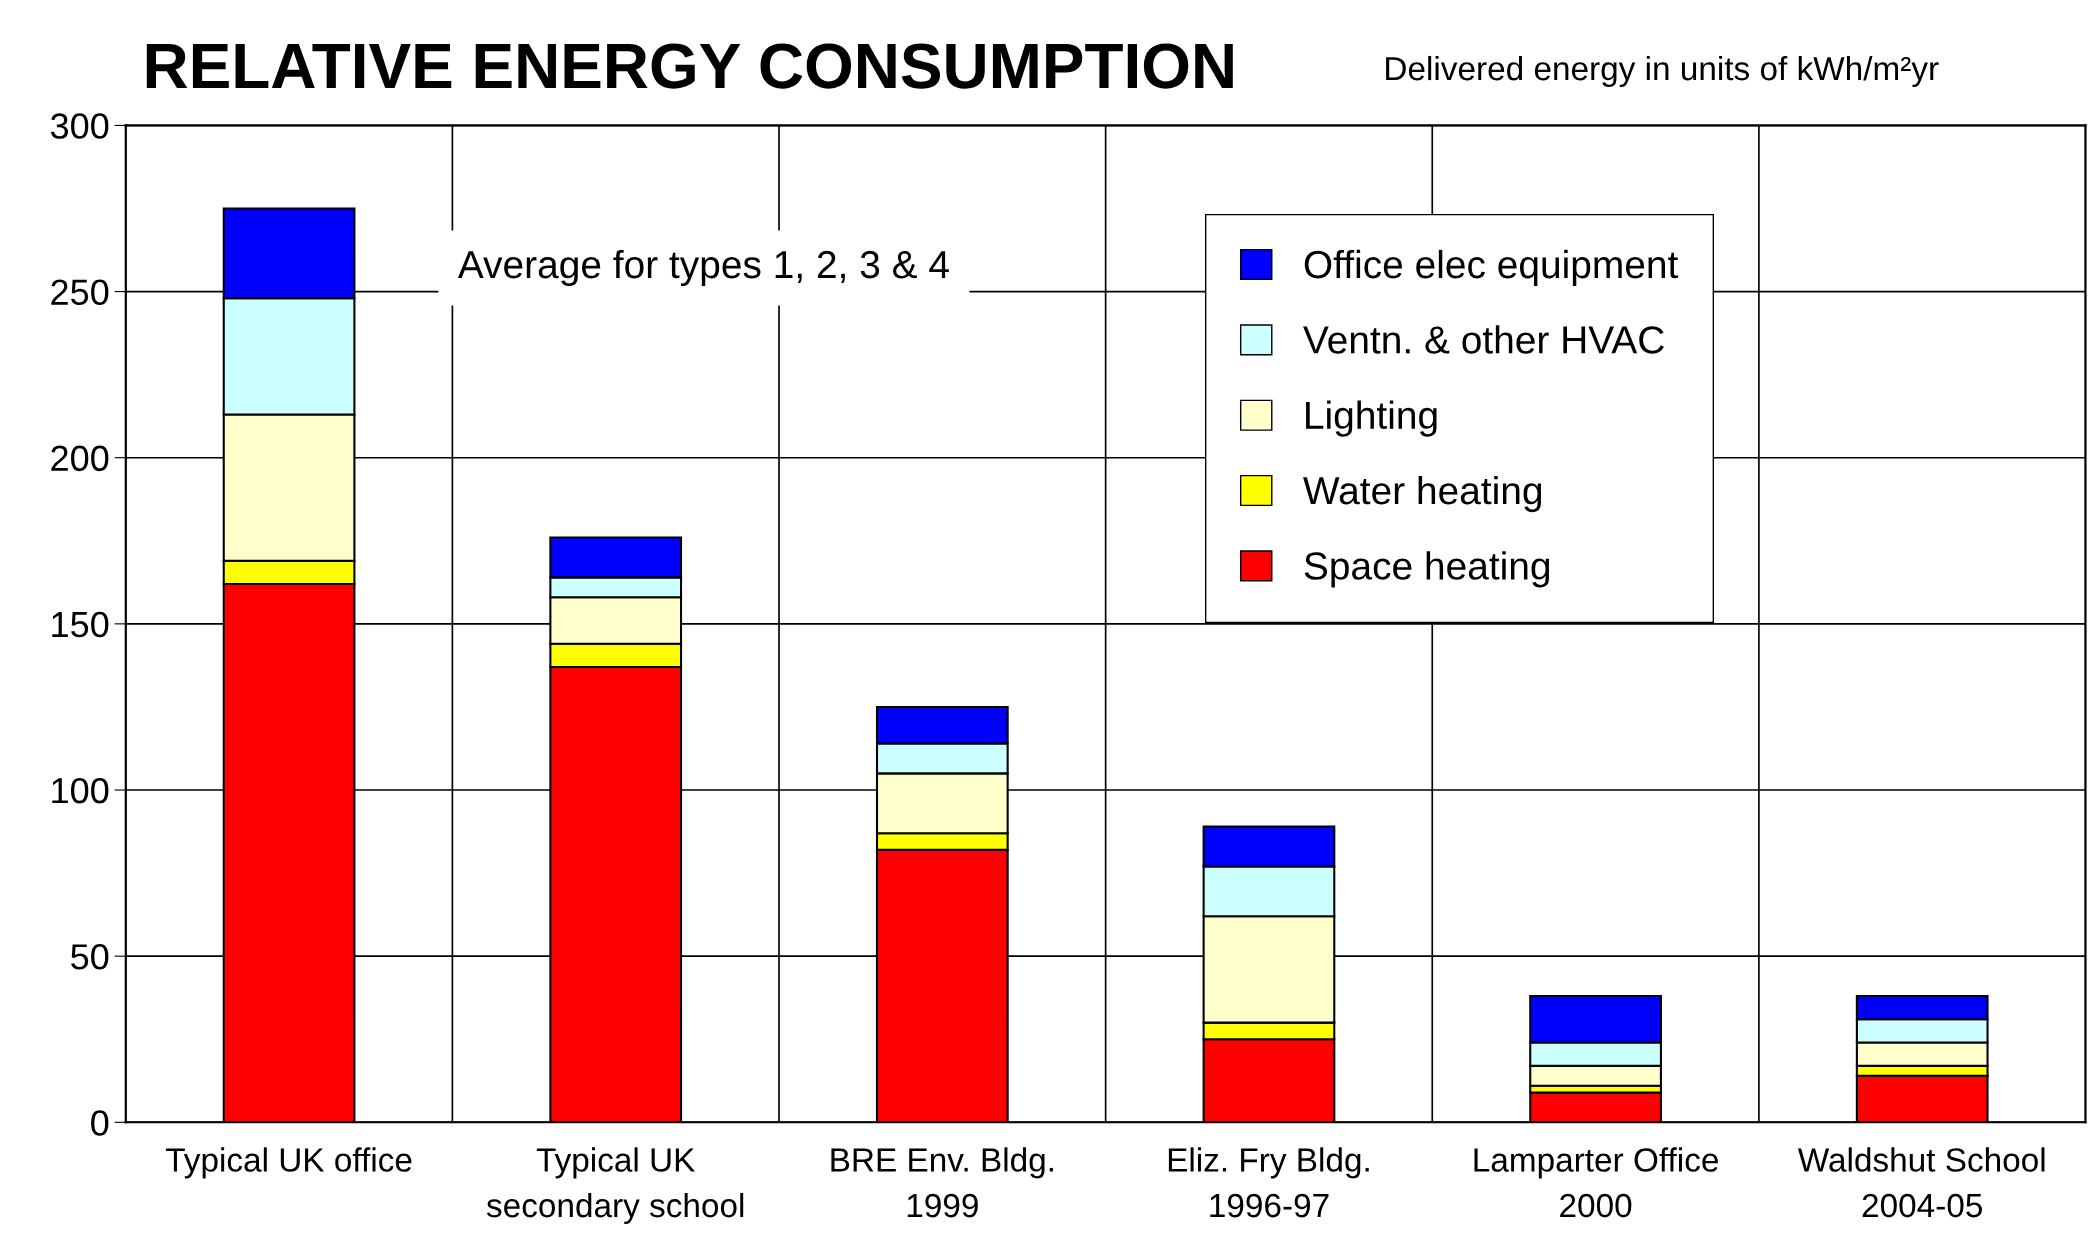 This screenshot has width=2096, height=1254. What do you see at coordinates (1427, 569) in the screenshot?
I see `legend-label: Space heating` at bounding box center [1427, 569].